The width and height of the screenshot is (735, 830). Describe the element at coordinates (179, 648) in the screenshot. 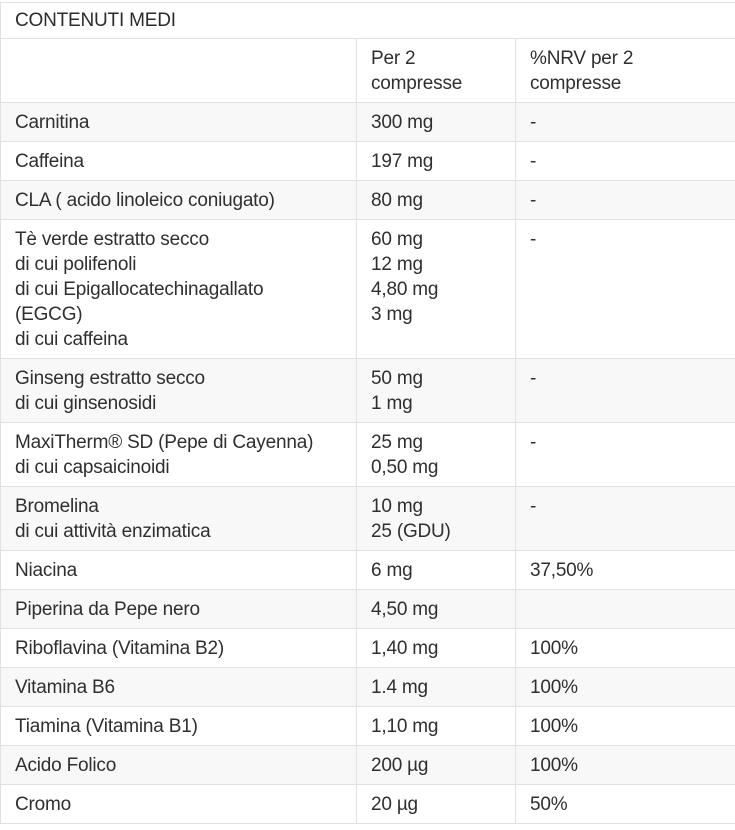

I see `ingredient-name: Riboflavina (Vitamina B2)` at that location.